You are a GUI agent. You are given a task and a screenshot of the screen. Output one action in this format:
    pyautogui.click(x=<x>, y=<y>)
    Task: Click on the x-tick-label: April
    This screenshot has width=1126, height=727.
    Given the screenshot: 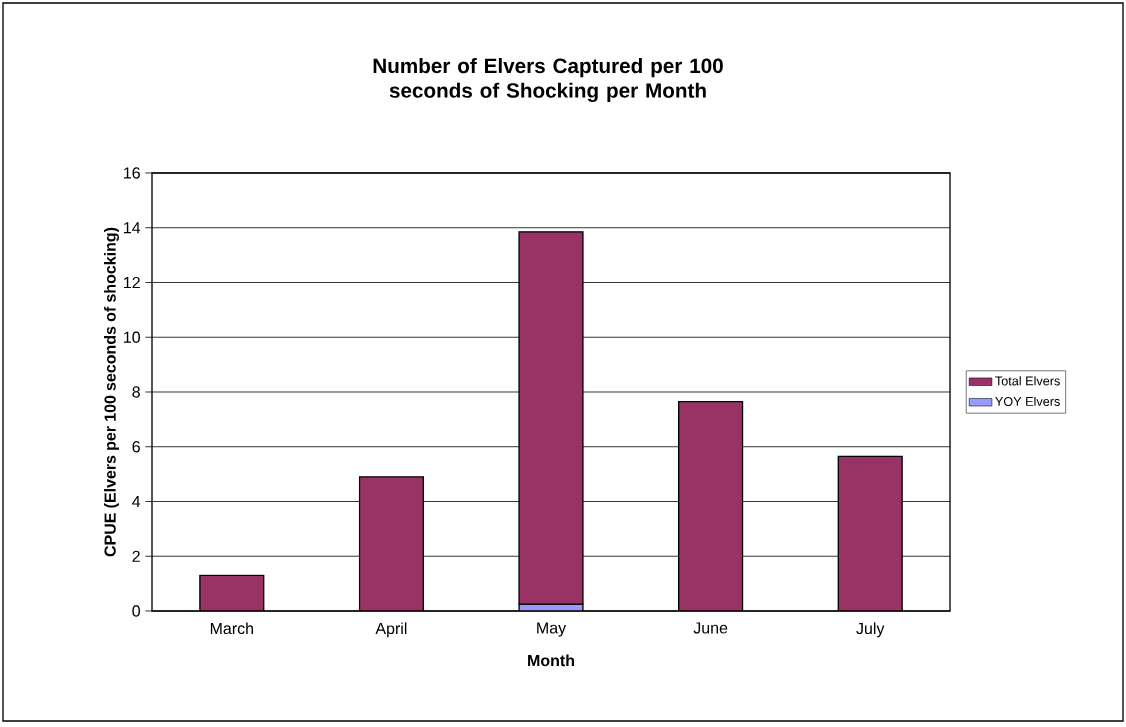 What is the action you would take?
    pyautogui.click(x=391, y=630)
    